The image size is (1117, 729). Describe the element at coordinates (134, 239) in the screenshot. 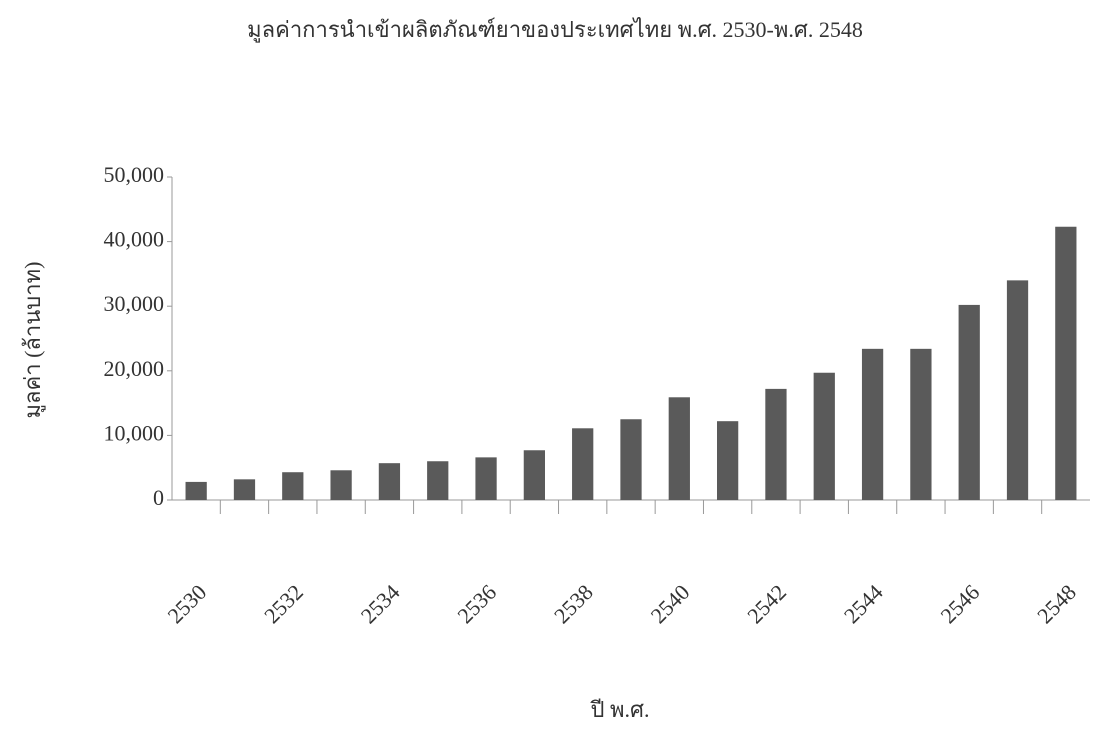

I see `y-tick-label: 40,000` at that location.